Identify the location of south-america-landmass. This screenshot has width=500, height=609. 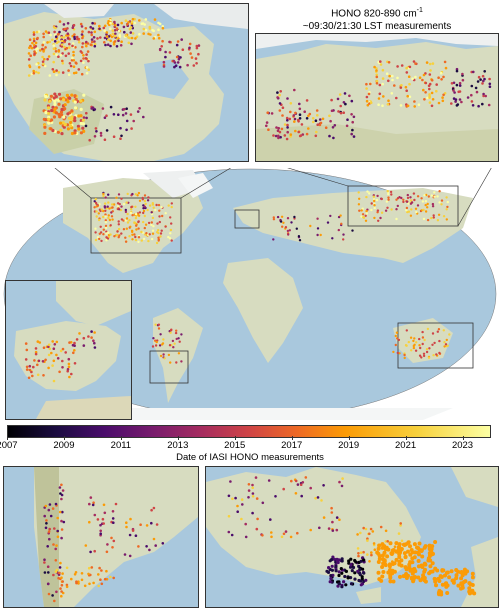
(178, 355).